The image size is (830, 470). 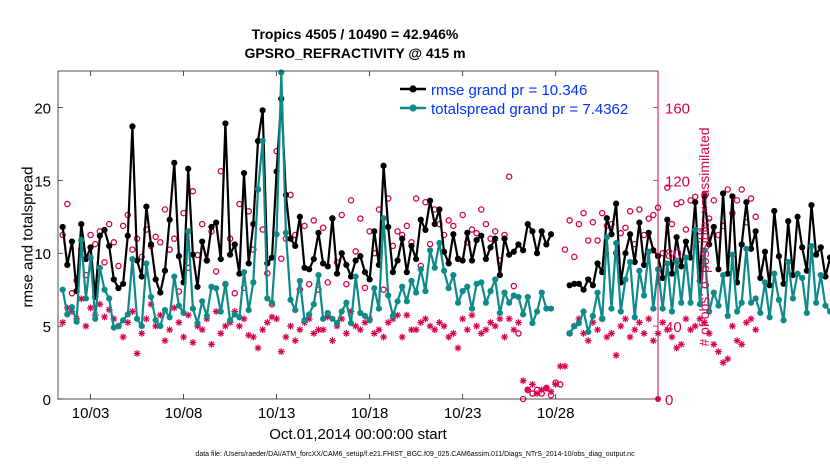 I want to click on legend-box, so click(x=521, y=98).